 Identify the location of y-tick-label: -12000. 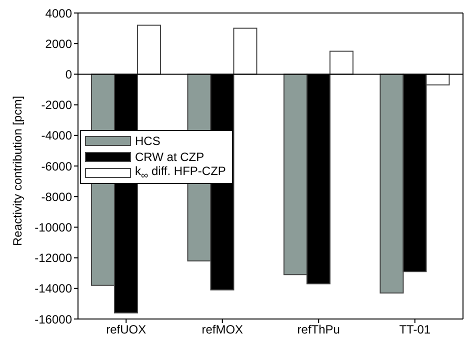
(53, 258).